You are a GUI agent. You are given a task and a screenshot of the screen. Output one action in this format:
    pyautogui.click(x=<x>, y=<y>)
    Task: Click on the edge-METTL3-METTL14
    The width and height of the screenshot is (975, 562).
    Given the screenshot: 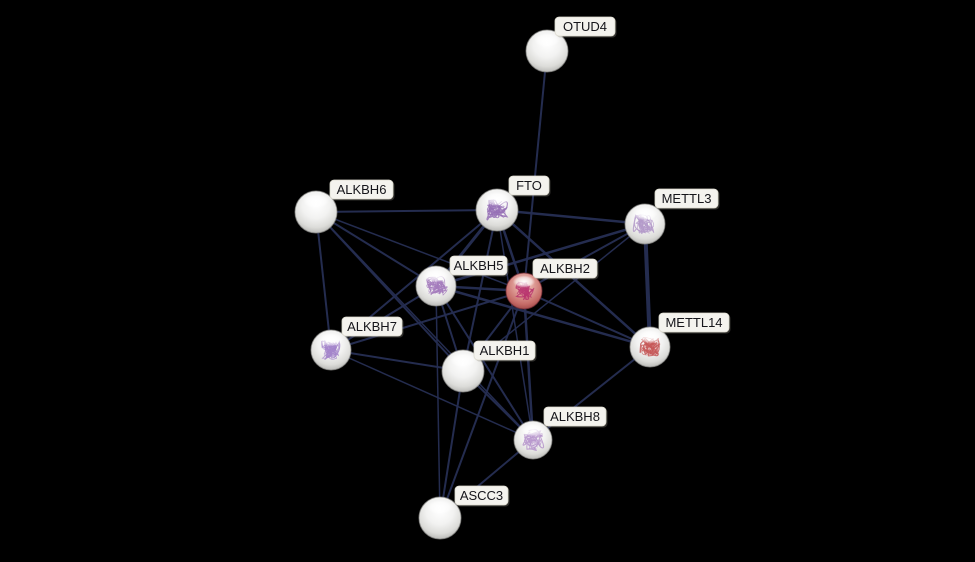 What is the action you would take?
    pyautogui.click(x=647, y=285)
    